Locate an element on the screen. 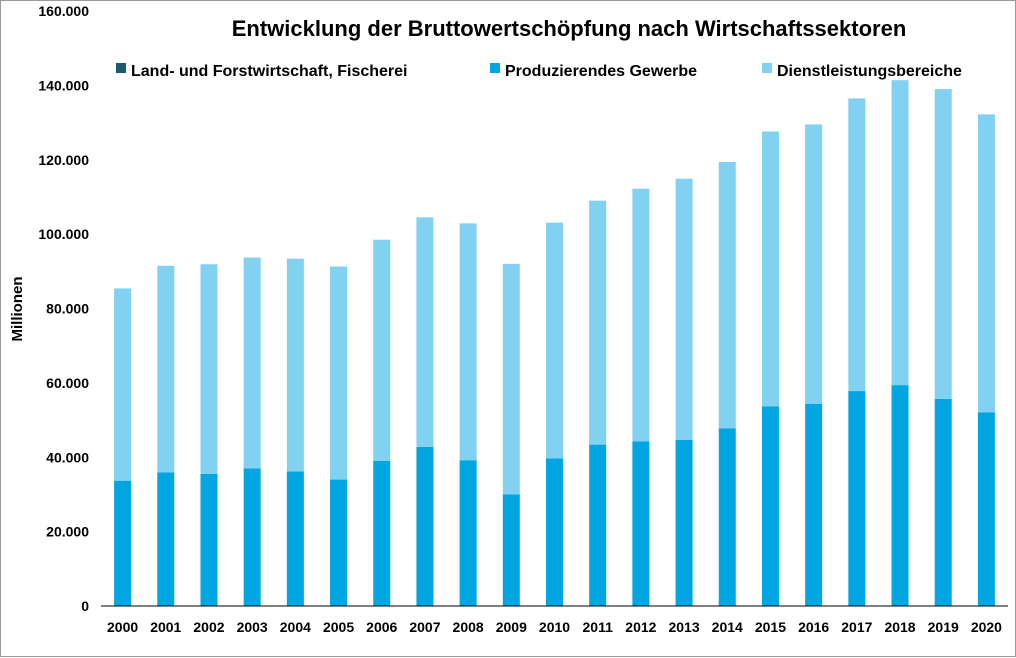  x-tick-label: 2001 is located at coordinates (165, 627).